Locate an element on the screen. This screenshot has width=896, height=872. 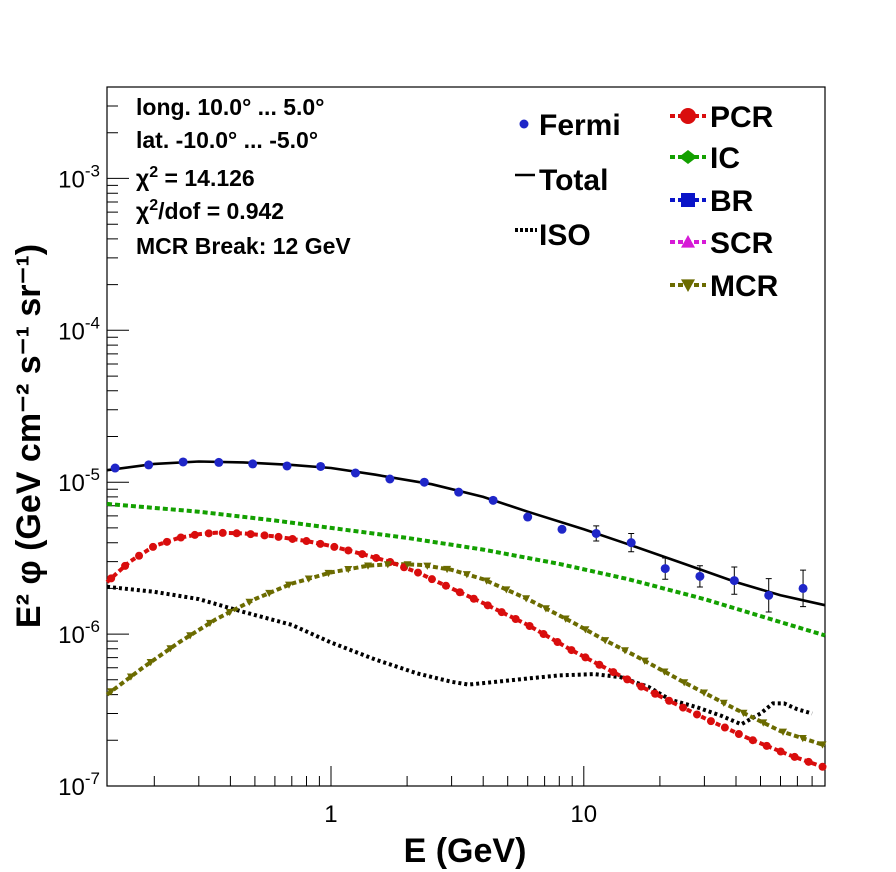
y-axis-title: E² φ (GeV cm⁻² s⁻¹ sr⁻¹) is located at coordinates (29, 436).